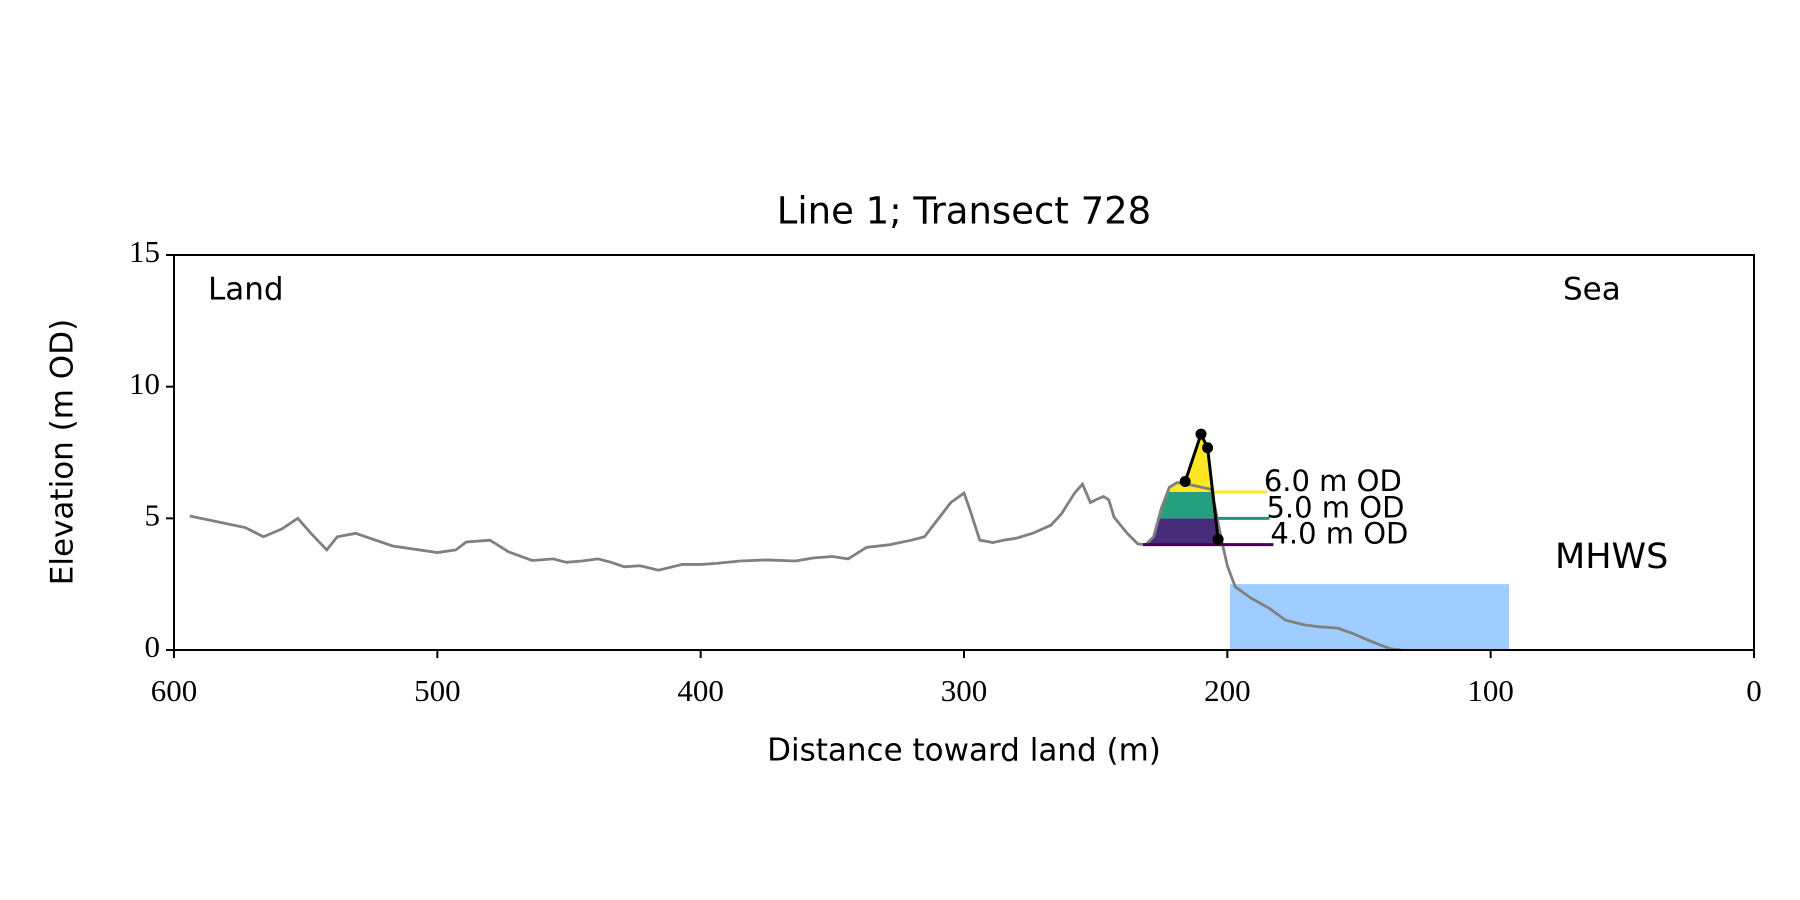  What do you see at coordinates (153, 646) in the screenshot?
I see `y-tick-label: 0` at bounding box center [153, 646].